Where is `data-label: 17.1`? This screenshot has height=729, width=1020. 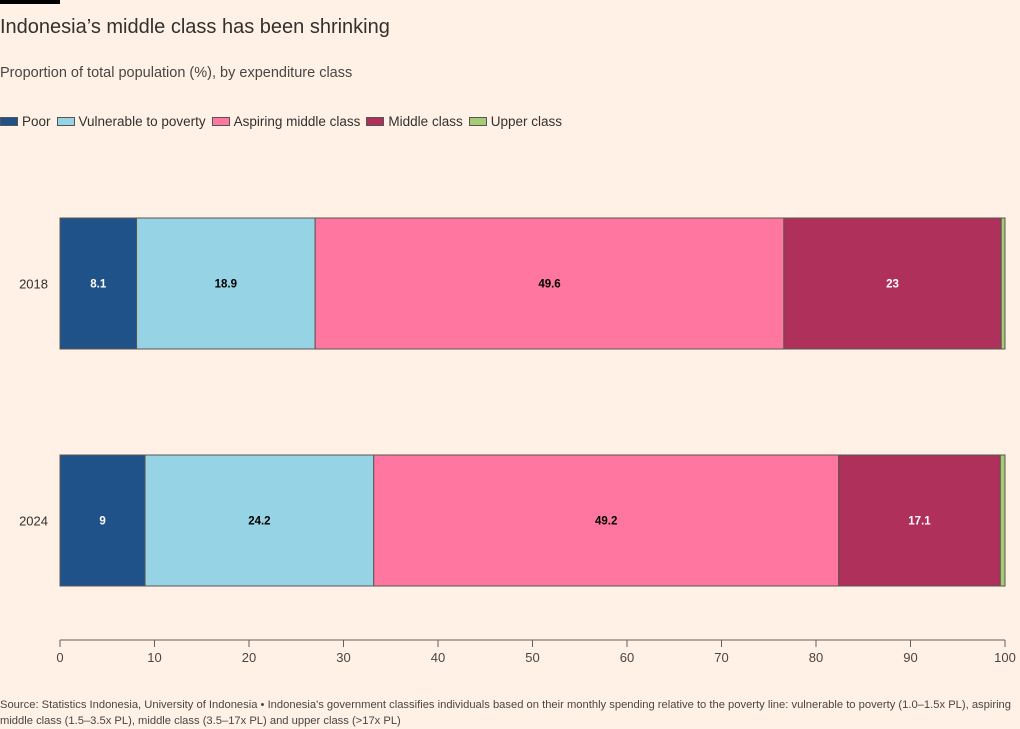
data-label: 17.1 is located at coordinates (919, 522).